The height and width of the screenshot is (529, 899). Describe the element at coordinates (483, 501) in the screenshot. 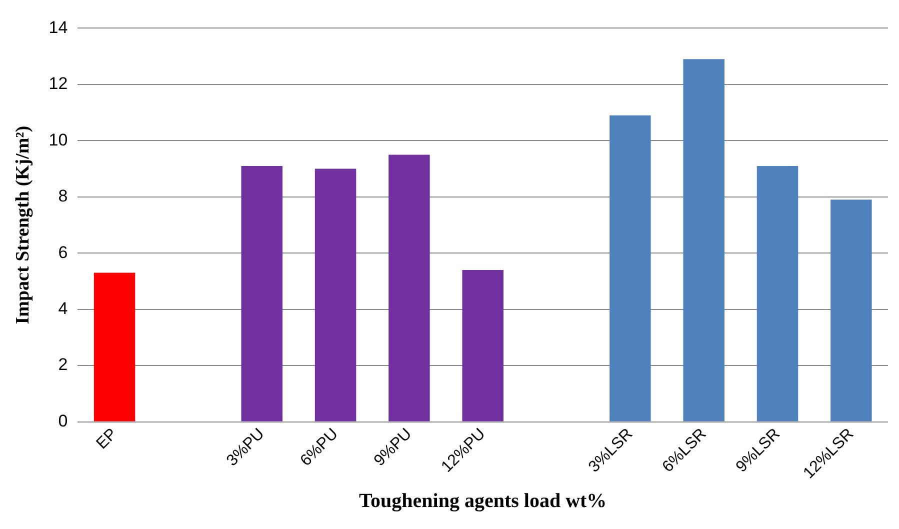

I see `x-axis-title: Toughening agents load wt%` at that location.